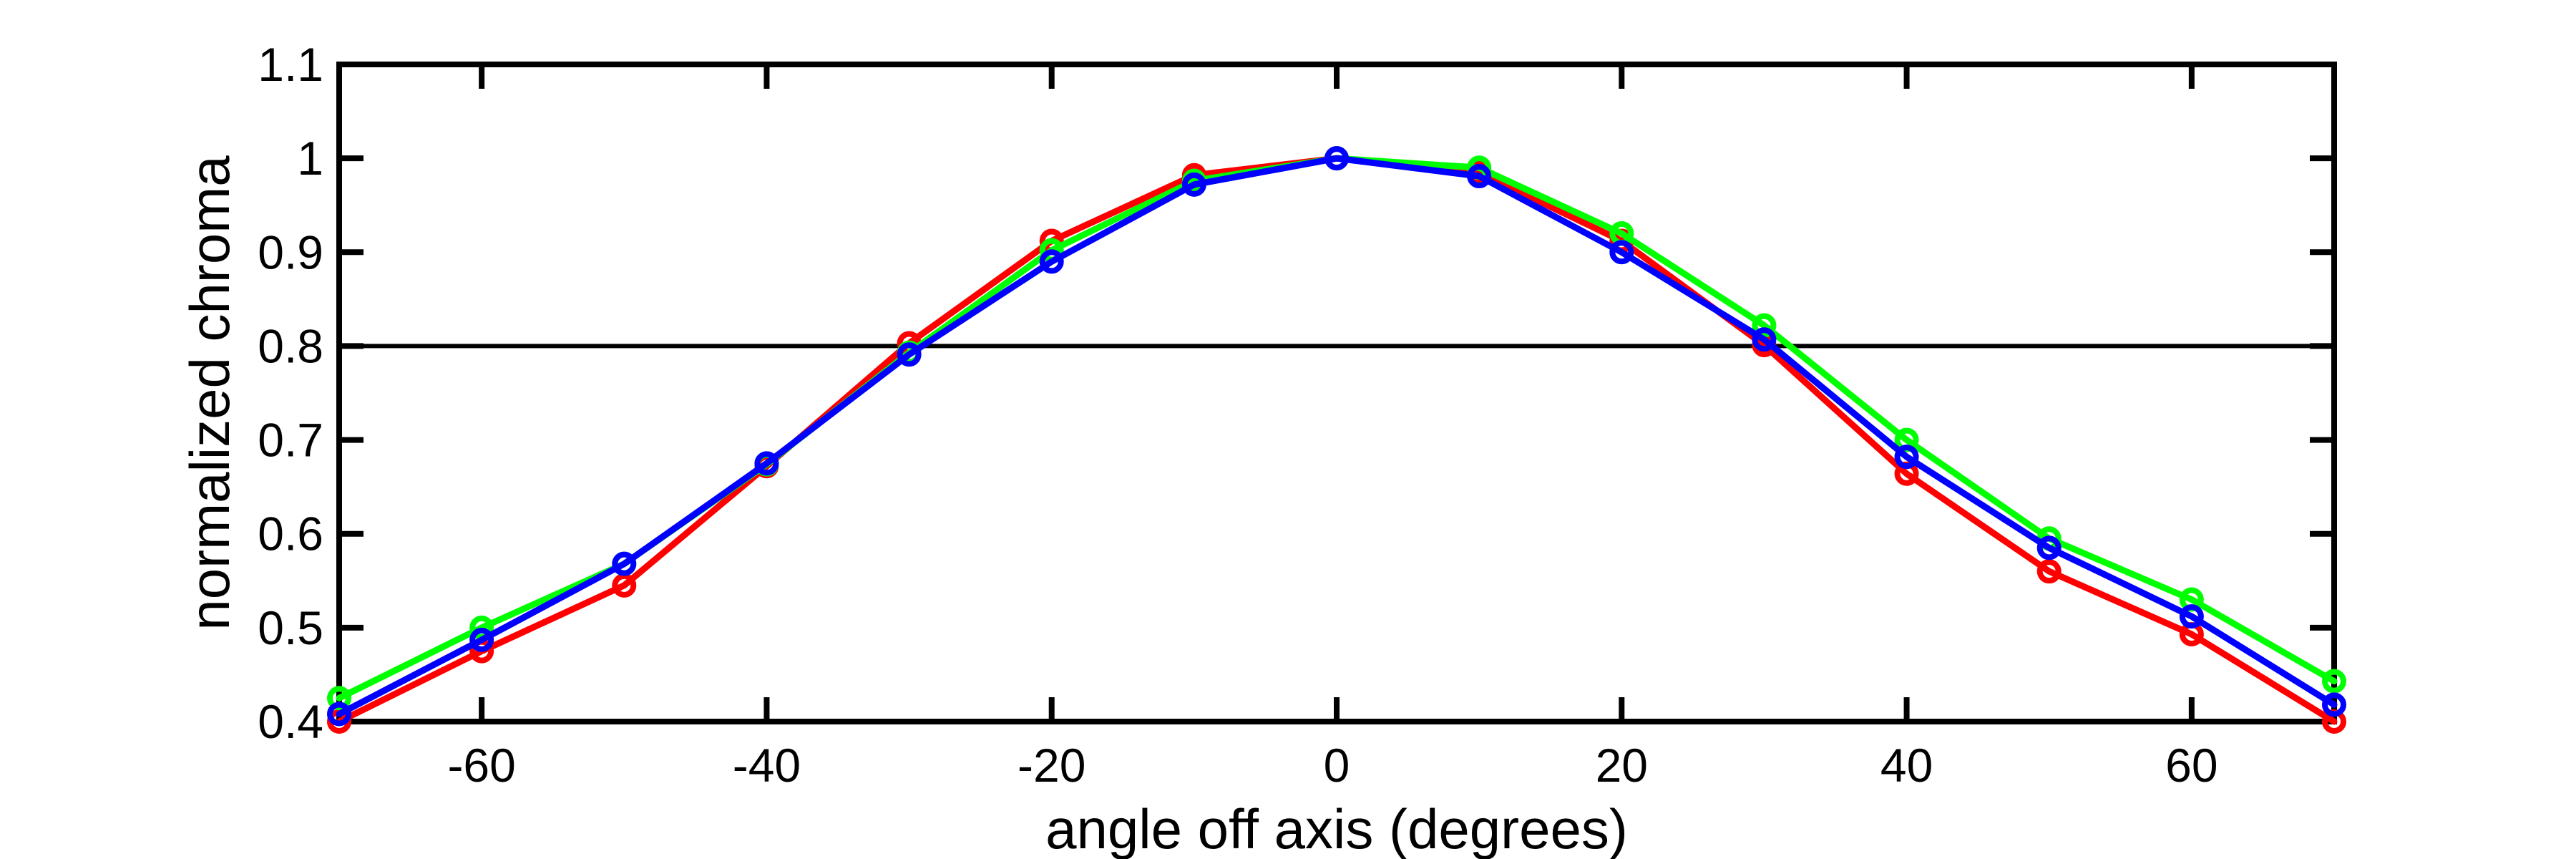 The image size is (2576, 859). What do you see at coordinates (290, 534) in the screenshot?
I see `y-tick-label: 0.6` at bounding box center [290, 534].